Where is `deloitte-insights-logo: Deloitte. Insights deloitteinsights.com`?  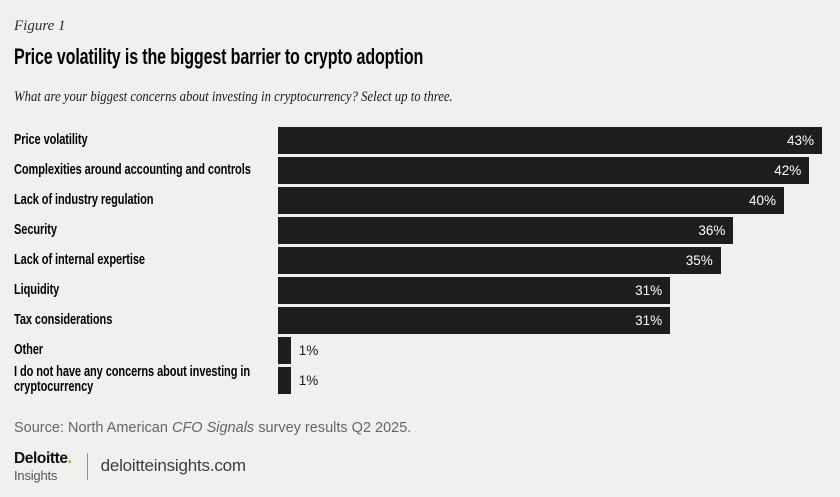
deloitte-insights-logo: Deloitte. Insights deloitteinsights.com is located at coordinates (418, 466).